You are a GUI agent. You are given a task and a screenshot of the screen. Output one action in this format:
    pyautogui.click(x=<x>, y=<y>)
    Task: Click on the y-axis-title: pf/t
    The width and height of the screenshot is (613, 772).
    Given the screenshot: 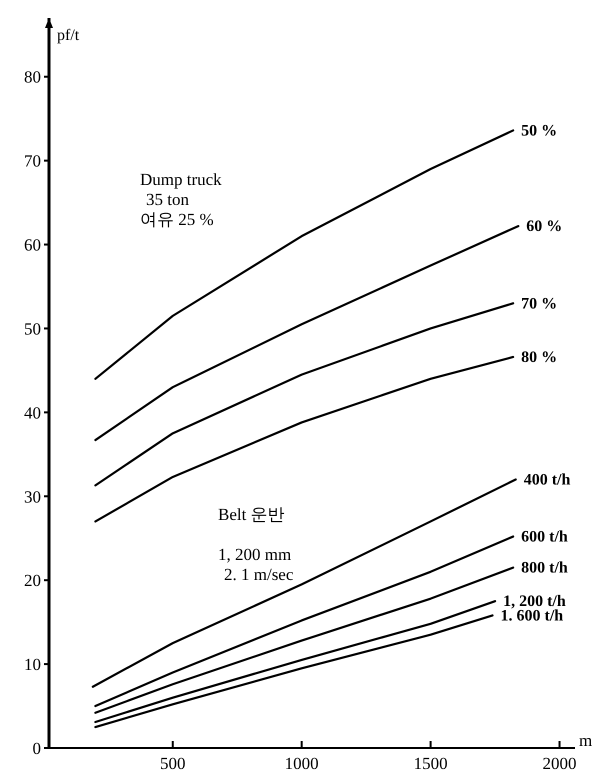 What is the action you would take?
    pyautogui.click(x=68, y=35)
    